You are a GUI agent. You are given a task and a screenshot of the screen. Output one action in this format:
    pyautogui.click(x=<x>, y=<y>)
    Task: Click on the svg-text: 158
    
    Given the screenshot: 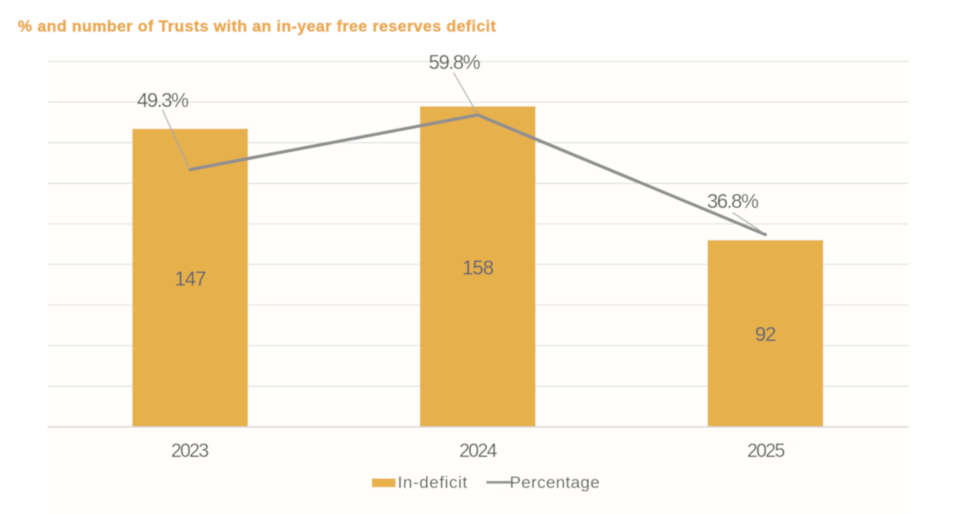 What is the action you would take?
    pyautogui.click(x=478, y=268)
    